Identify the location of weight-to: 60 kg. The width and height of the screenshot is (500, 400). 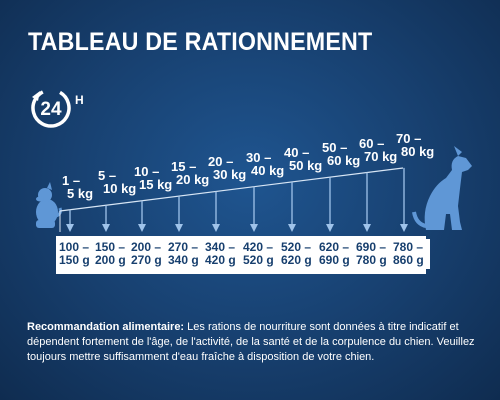
(344, 161).